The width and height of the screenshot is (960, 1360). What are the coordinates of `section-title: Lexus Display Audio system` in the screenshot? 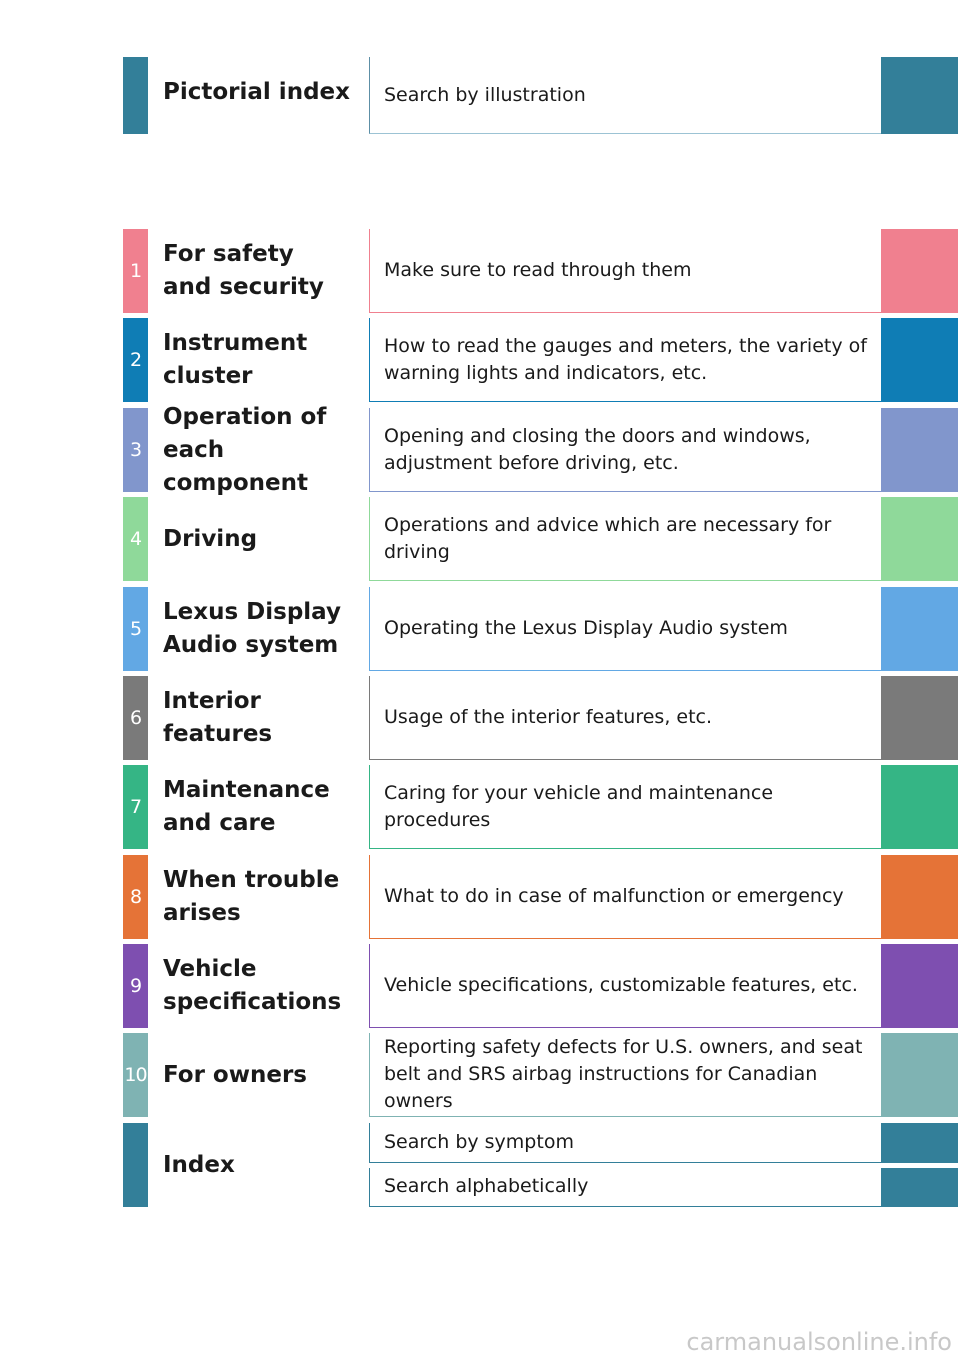 It's located at (252, 628).